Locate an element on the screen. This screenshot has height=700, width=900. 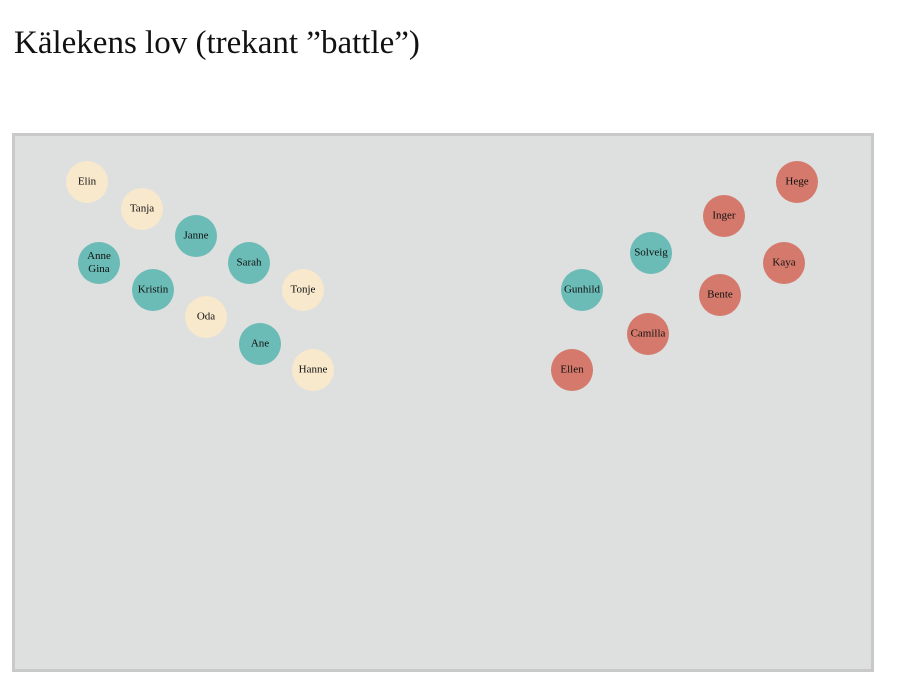
node: Tanja is located at coordinates (142, 209).